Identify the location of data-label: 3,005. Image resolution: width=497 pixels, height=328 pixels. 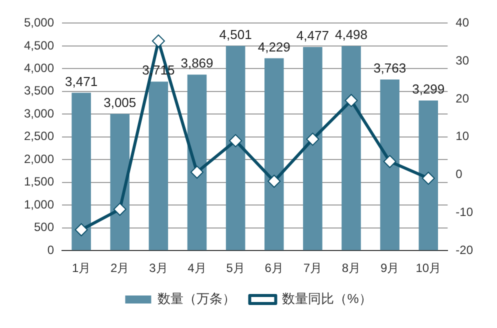
(120, 102).